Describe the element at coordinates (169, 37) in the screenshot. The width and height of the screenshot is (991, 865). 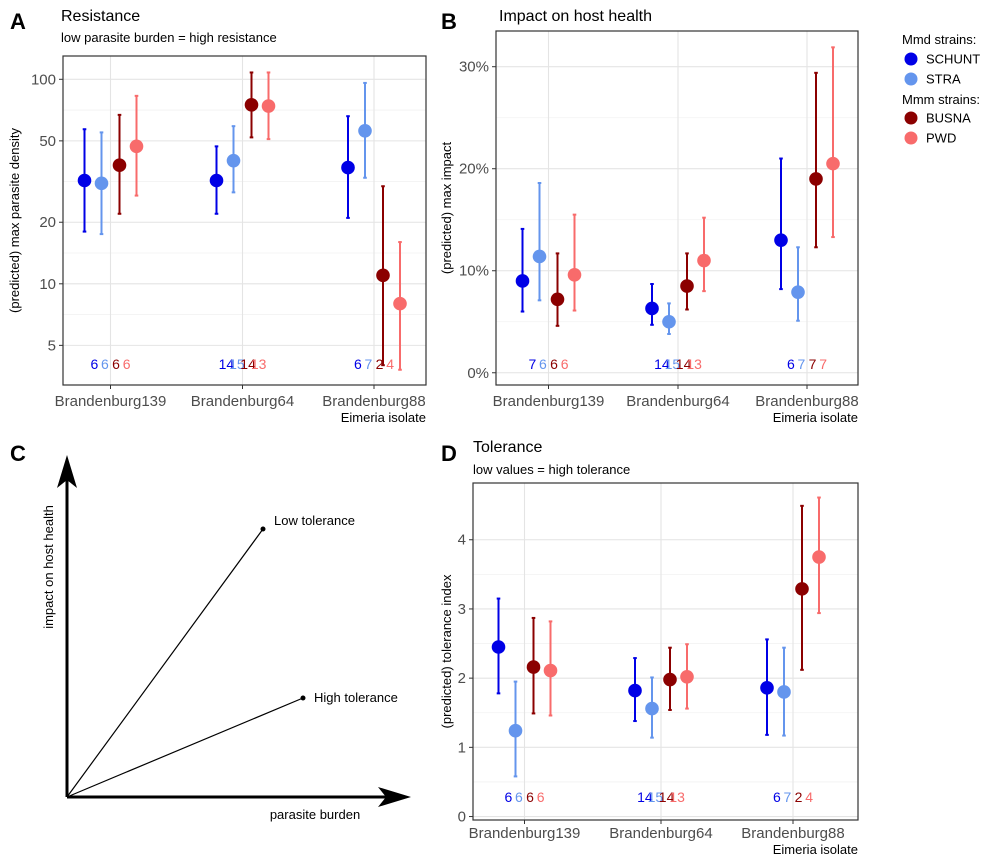
I see `chart-subtitle: low parasite burden = high resistance` at that location.